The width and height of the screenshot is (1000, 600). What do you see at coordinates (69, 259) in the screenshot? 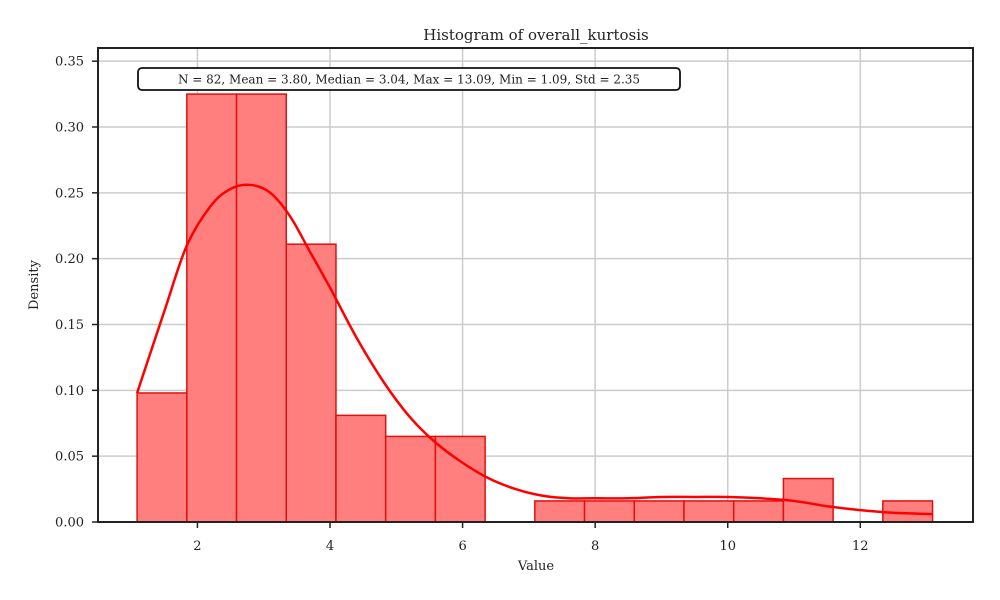
I see `y-tick-label-4: 0.20` at bounding box center [69, 259].